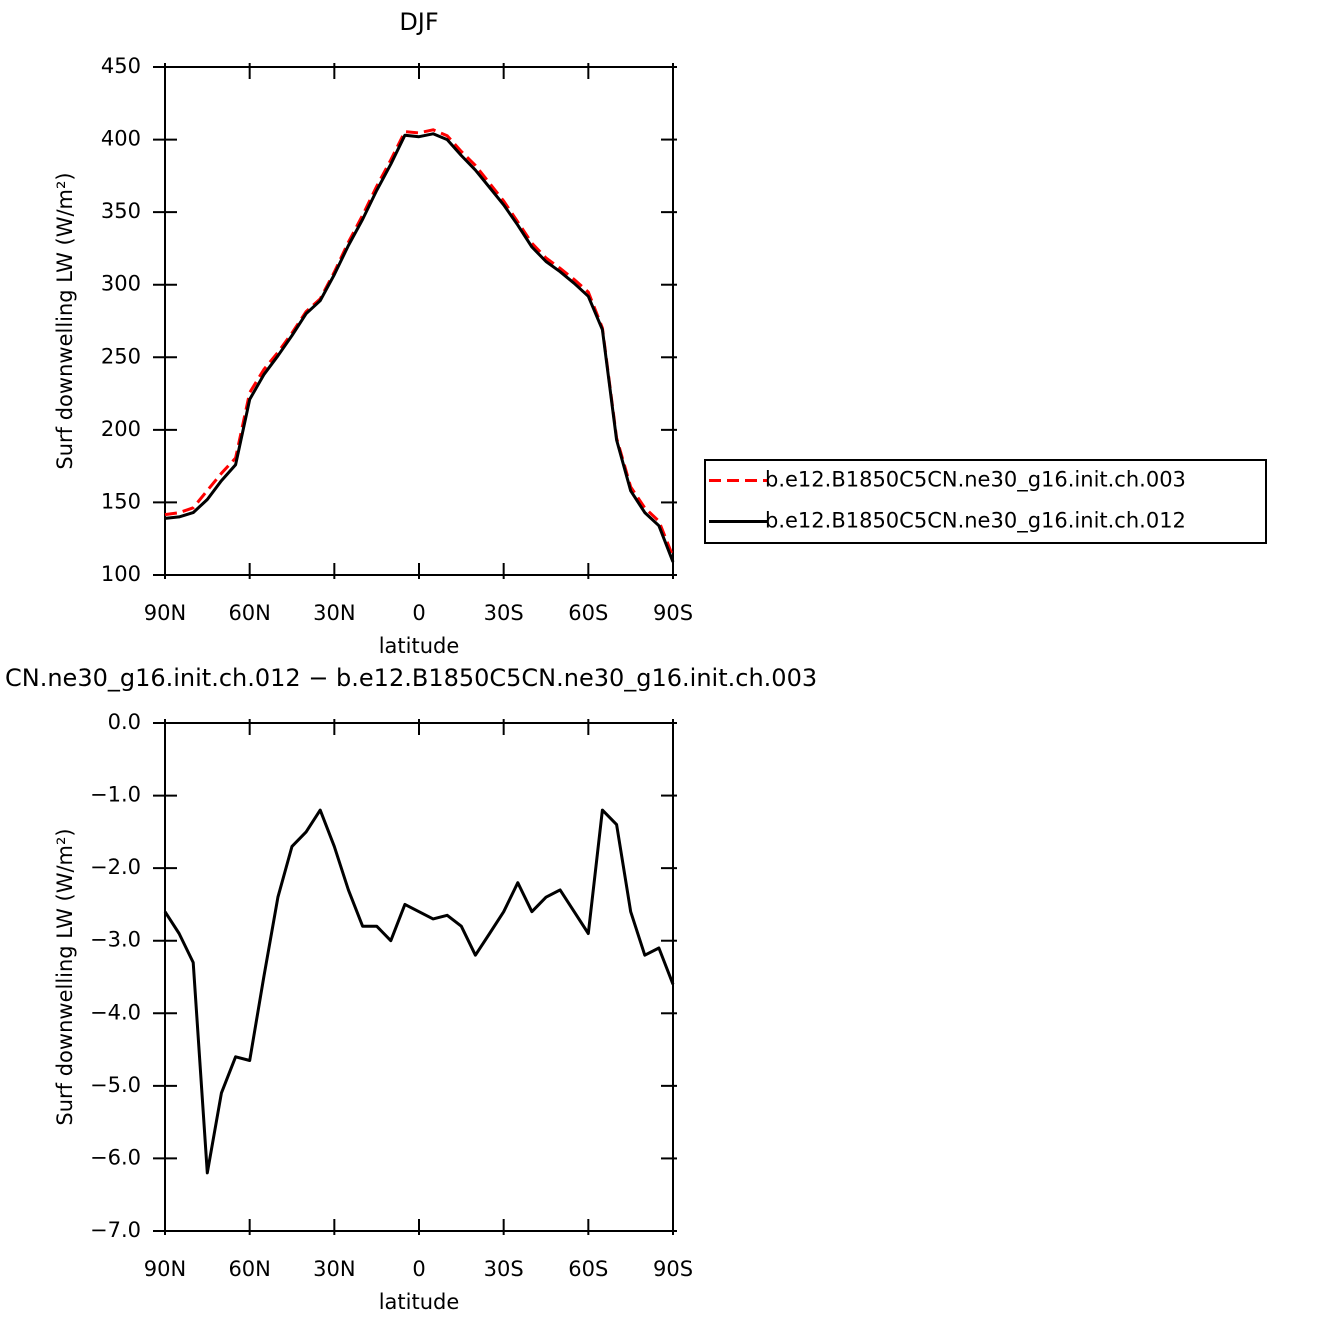  Describe the element at coordinates (115, 1012) in the screenshot. I see `y-tick-label: −4.0` at that location.